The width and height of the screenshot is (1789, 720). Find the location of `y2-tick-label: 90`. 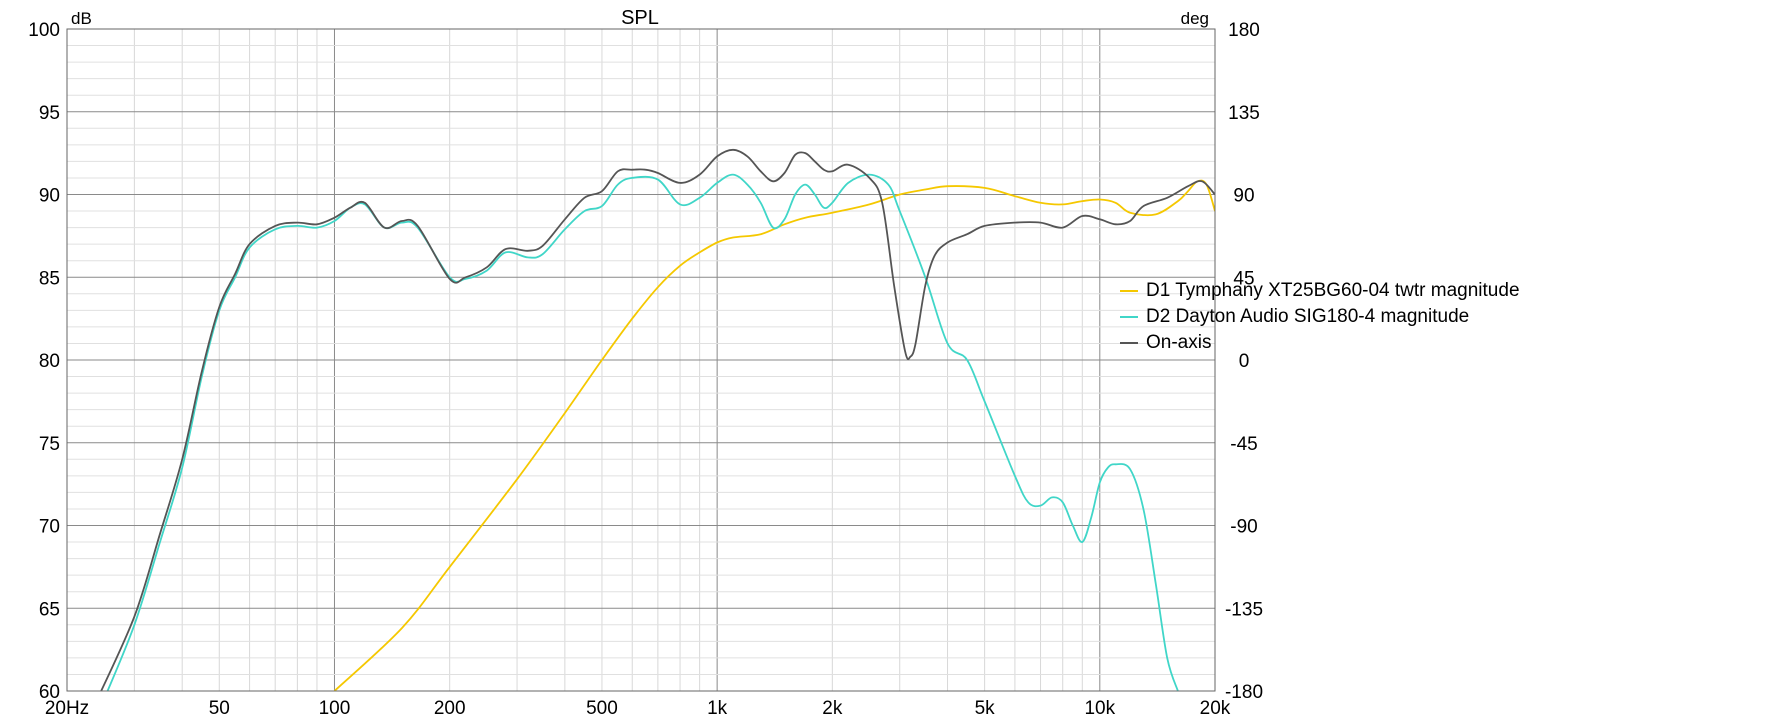

y2-tick-label: 90 is located at coordinates (1243, 196).